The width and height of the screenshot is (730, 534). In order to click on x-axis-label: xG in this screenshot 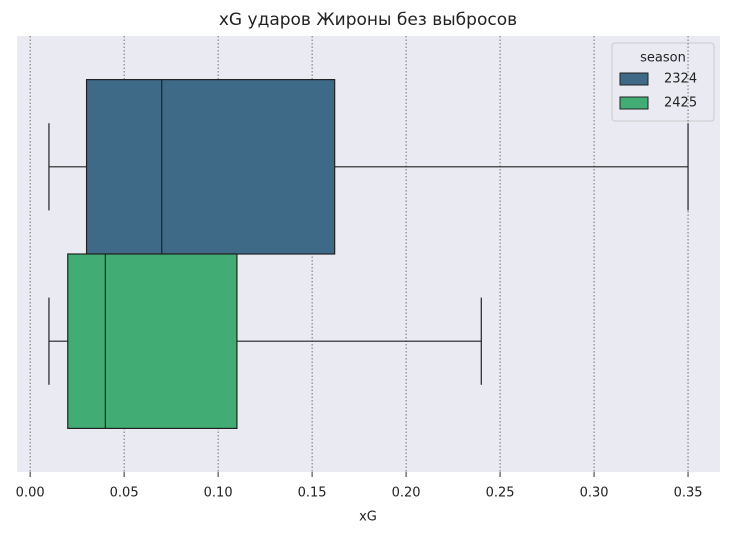, I will do `click(368, 517)`.